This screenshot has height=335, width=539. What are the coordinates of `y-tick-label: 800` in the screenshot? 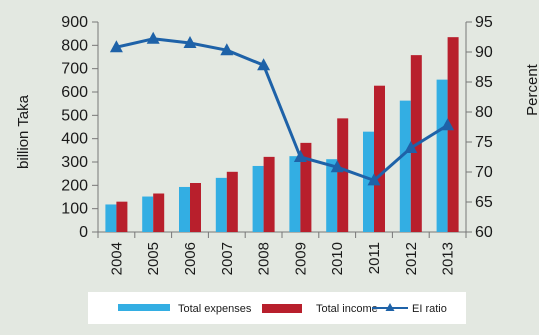 It's located at (74, 45).